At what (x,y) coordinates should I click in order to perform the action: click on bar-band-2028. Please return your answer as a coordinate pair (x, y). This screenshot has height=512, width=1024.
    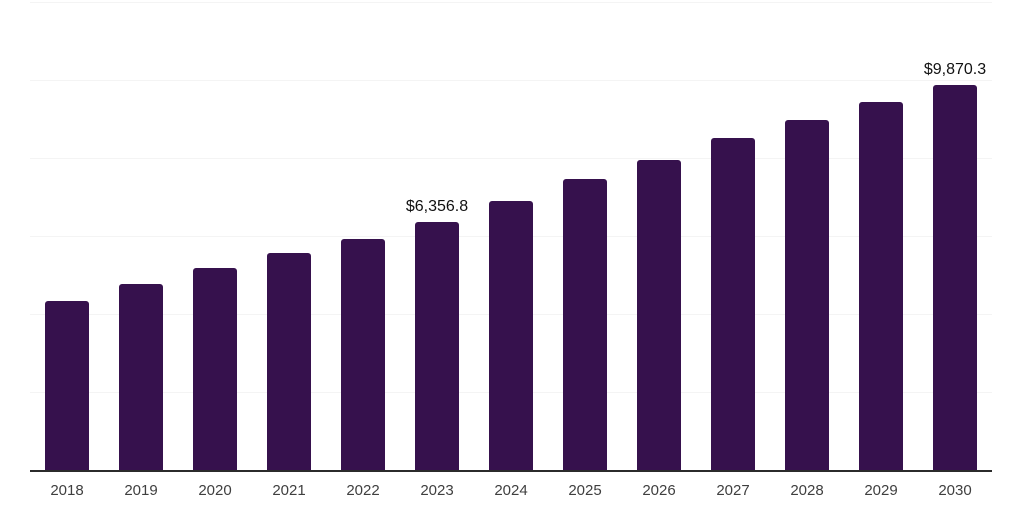
    Looking at the image, I should click on (807, 236).